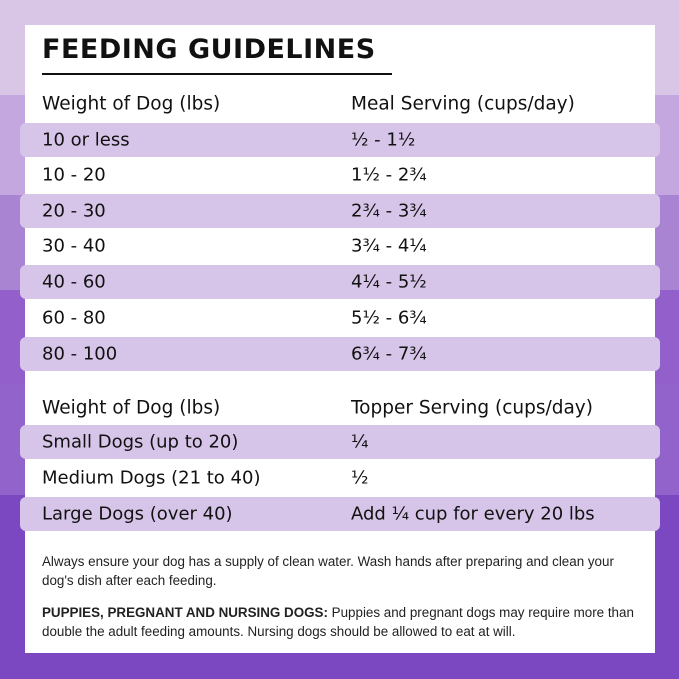 This screenshot has width=679, height=679. I want to click on table-row: Small Dogs (up to 20) ¼, so click(340, 442).